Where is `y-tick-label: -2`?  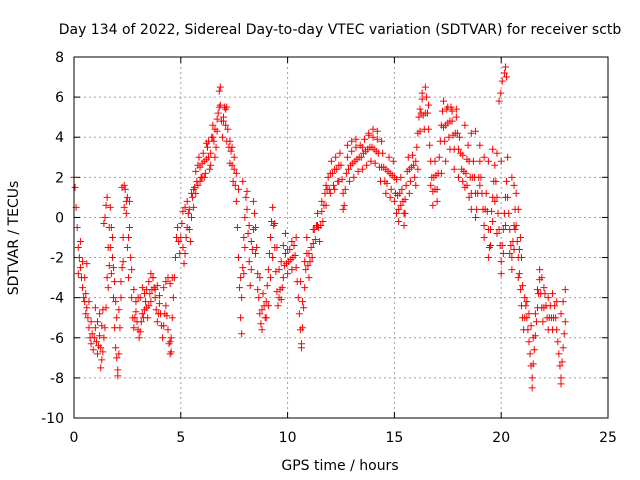 y-tick-label: -2 is located at coordinates (57, 259).